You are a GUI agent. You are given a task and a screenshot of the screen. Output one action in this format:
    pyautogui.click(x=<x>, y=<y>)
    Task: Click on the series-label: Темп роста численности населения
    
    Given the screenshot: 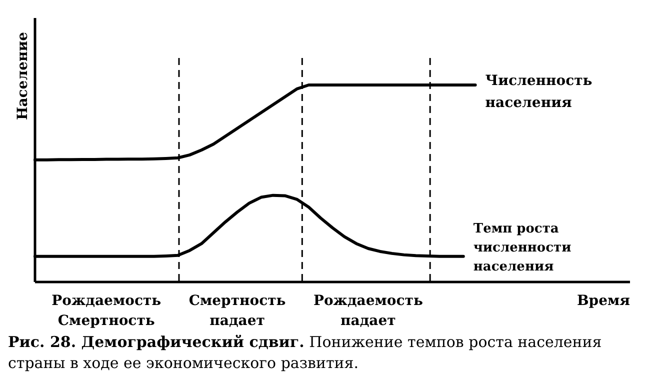 What is the action you would take?
    pyautogui.click(x=522, y=247)
    